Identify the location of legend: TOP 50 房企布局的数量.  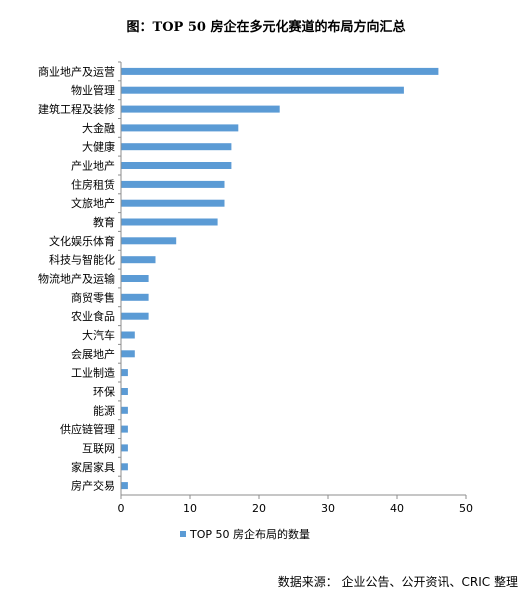
(245, 534).